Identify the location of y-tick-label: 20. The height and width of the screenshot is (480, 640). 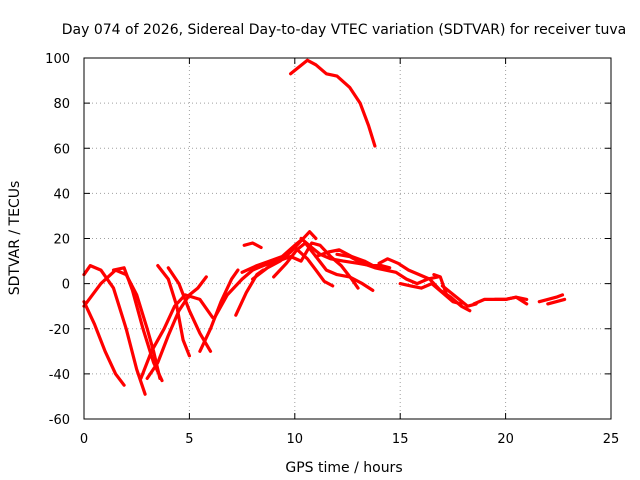
(61, 240).